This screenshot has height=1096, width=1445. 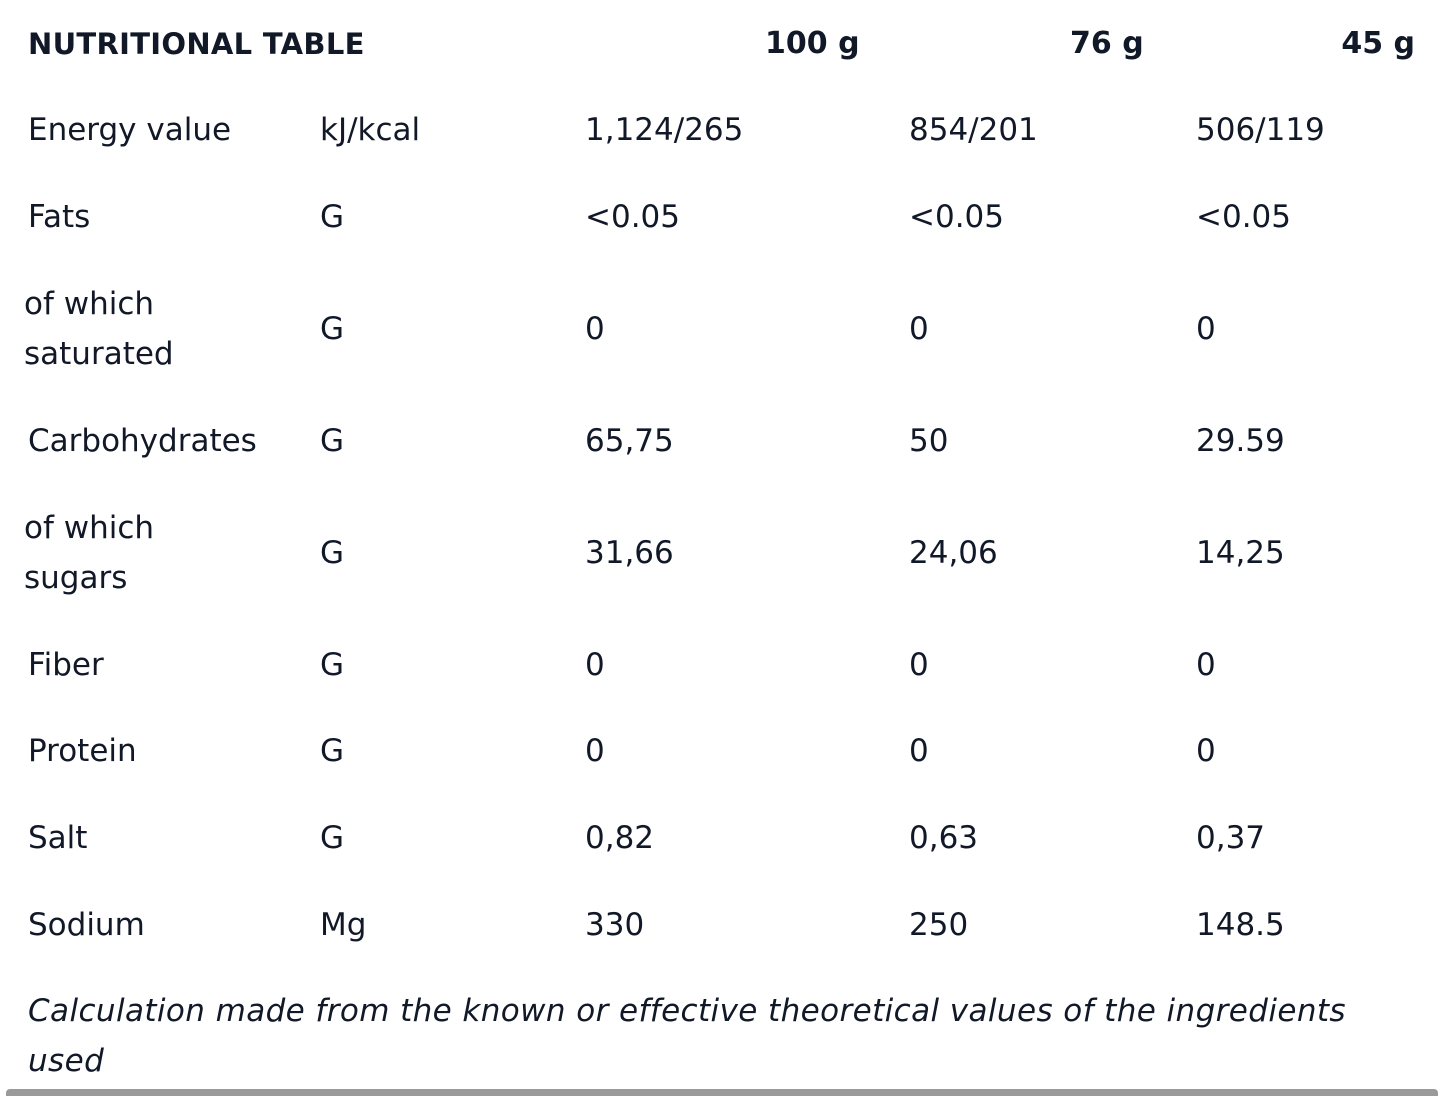 What do you see at coordinates (722, 925) in the screenshot?
I see `table-row-sodium: Sodium Mg 330 250 148.5` at bounding box center [722, 925].